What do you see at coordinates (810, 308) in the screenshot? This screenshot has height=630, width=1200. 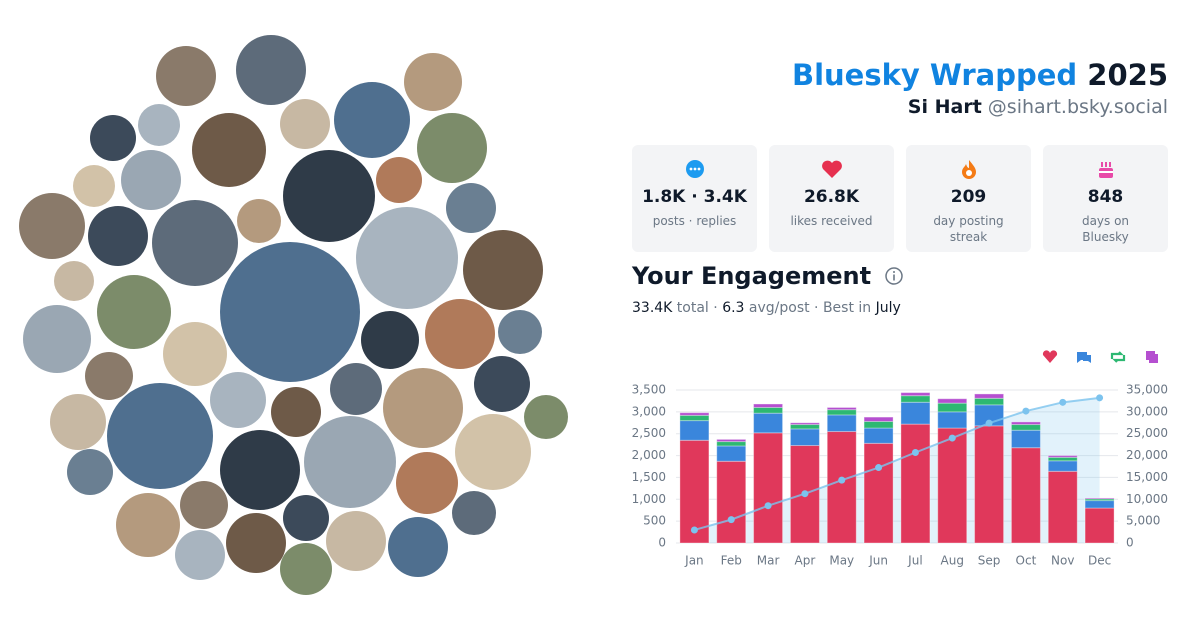 I see `summary-part: avg/post · Best in` at bounding box center [810, 308].